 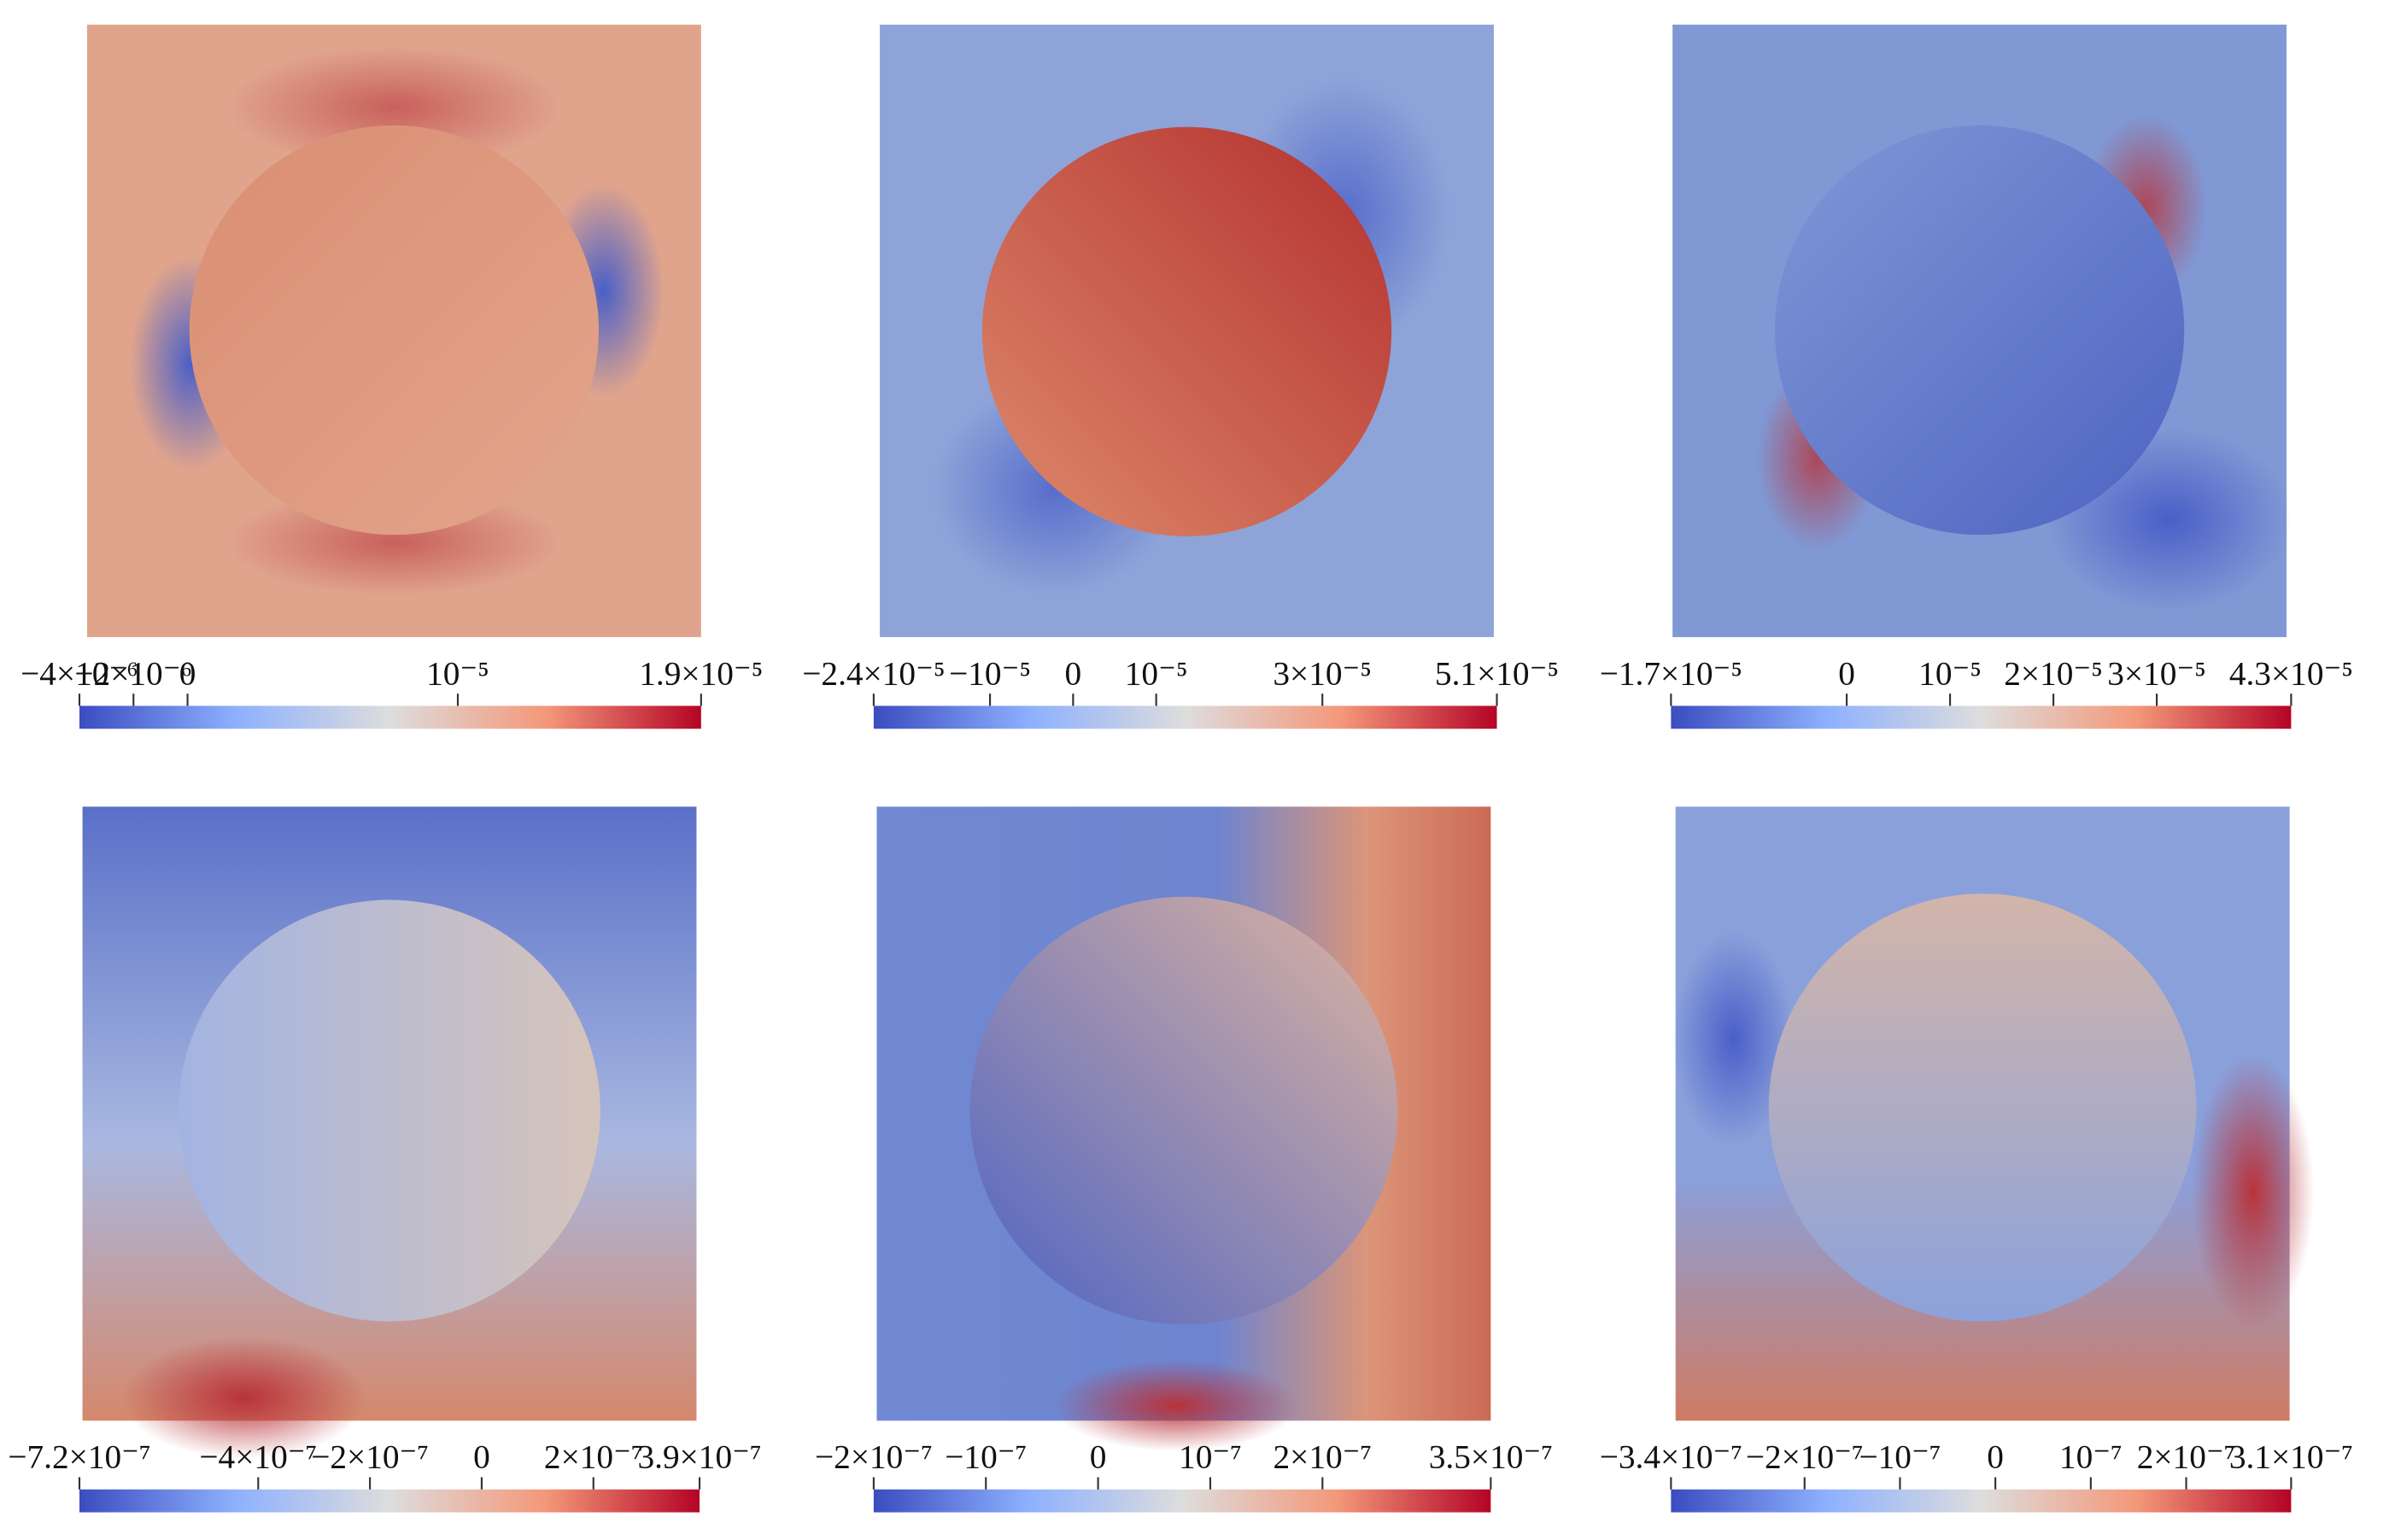 What do you see at coordinates (2053, 673) in the screenshot?
I see `colorbar-tick-label: 2×10⁻⁵` at bounding box center [2053, 673].